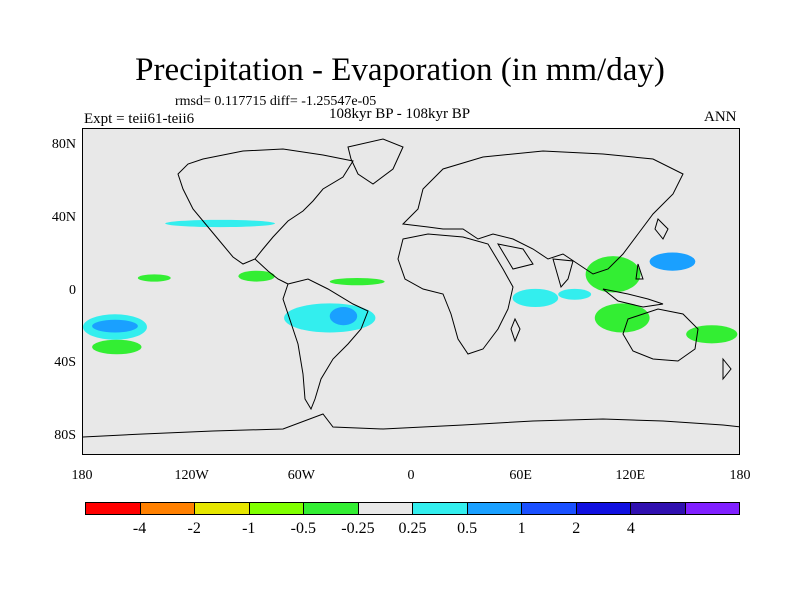 The width and height of the screenshot is (800, 600). Describe the element at coordinates (265, 206) in the screenshot. I see `coast-north-america` at that location.